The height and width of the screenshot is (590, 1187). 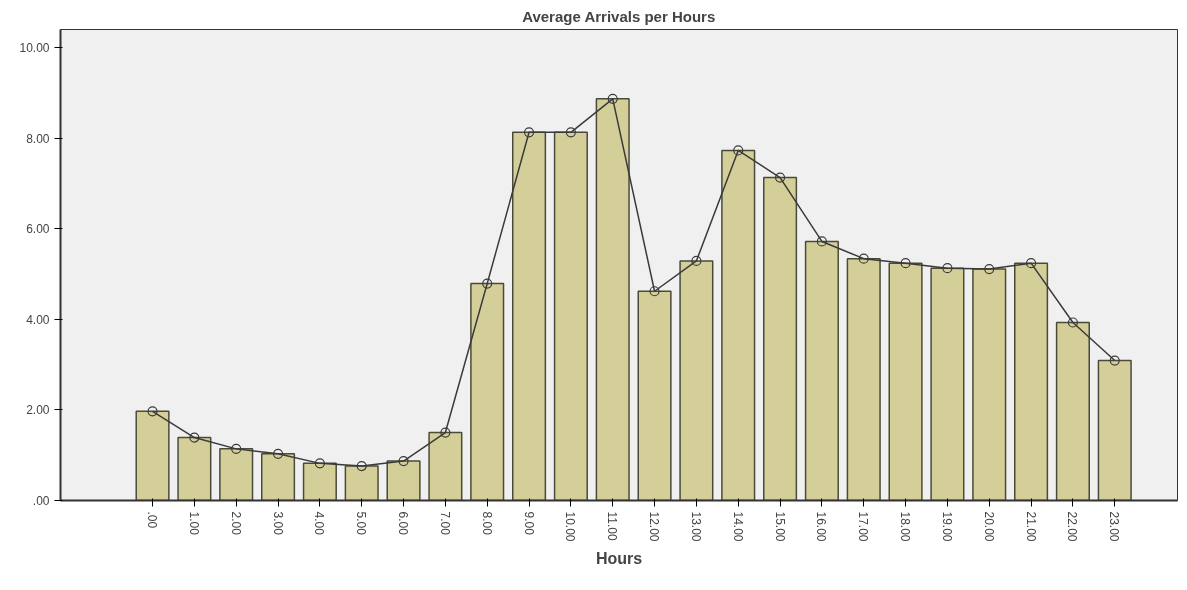 What do you see at coordinates (821, 526) in the screenshot?
I see `x-tick-label: 16.00` at bounding box center [821, 526].